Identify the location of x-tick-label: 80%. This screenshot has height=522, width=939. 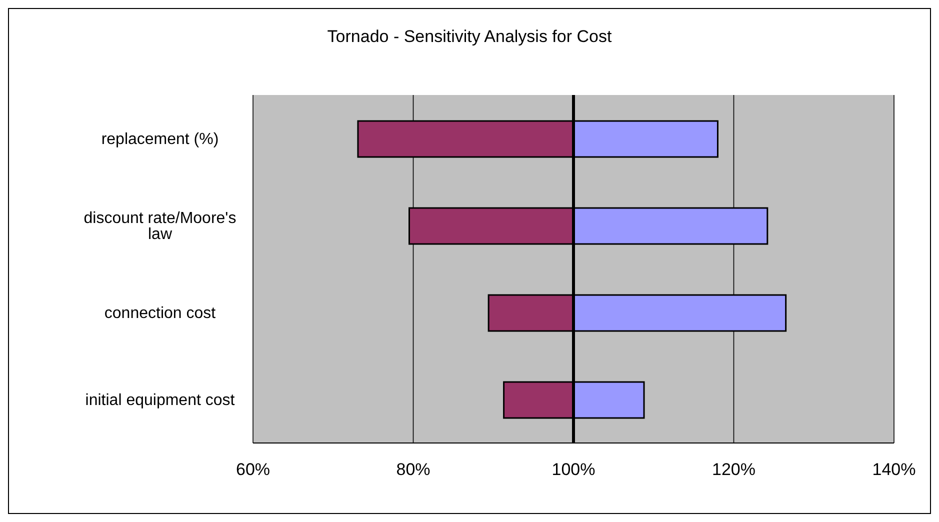
(413, 470).